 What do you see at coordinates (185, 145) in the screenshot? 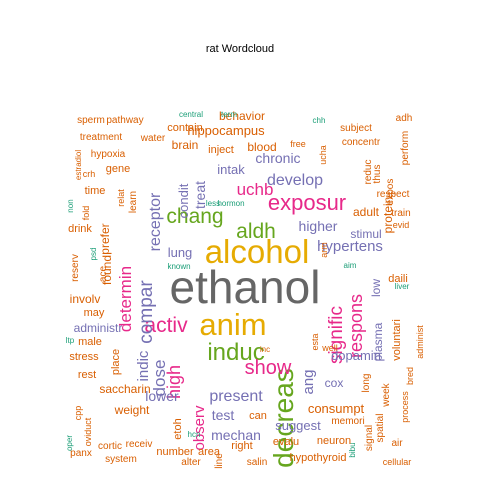
I see `word-brain: brain` at bounding box center [185, 145].